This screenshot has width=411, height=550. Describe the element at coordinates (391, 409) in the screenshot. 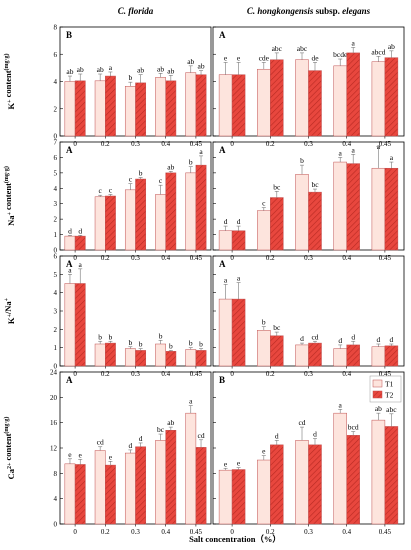

I see `significance-label: abc` at that location.